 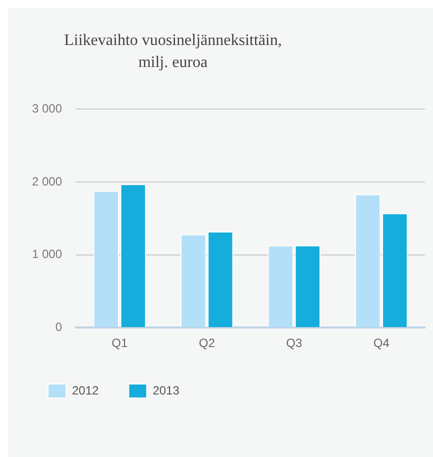 I want to click on y-tick-label: 2 000, so click(x=47, y=181).